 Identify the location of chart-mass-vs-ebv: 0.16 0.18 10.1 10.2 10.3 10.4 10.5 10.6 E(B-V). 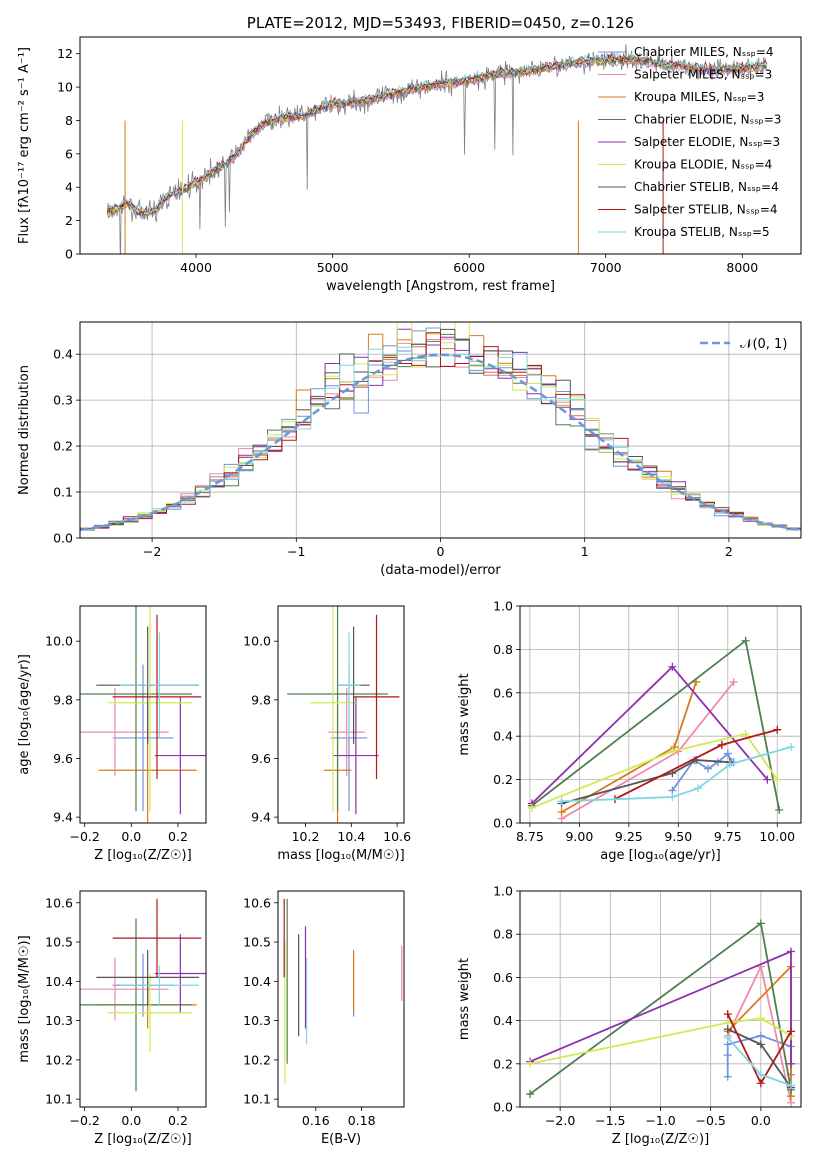
(324, 1018).